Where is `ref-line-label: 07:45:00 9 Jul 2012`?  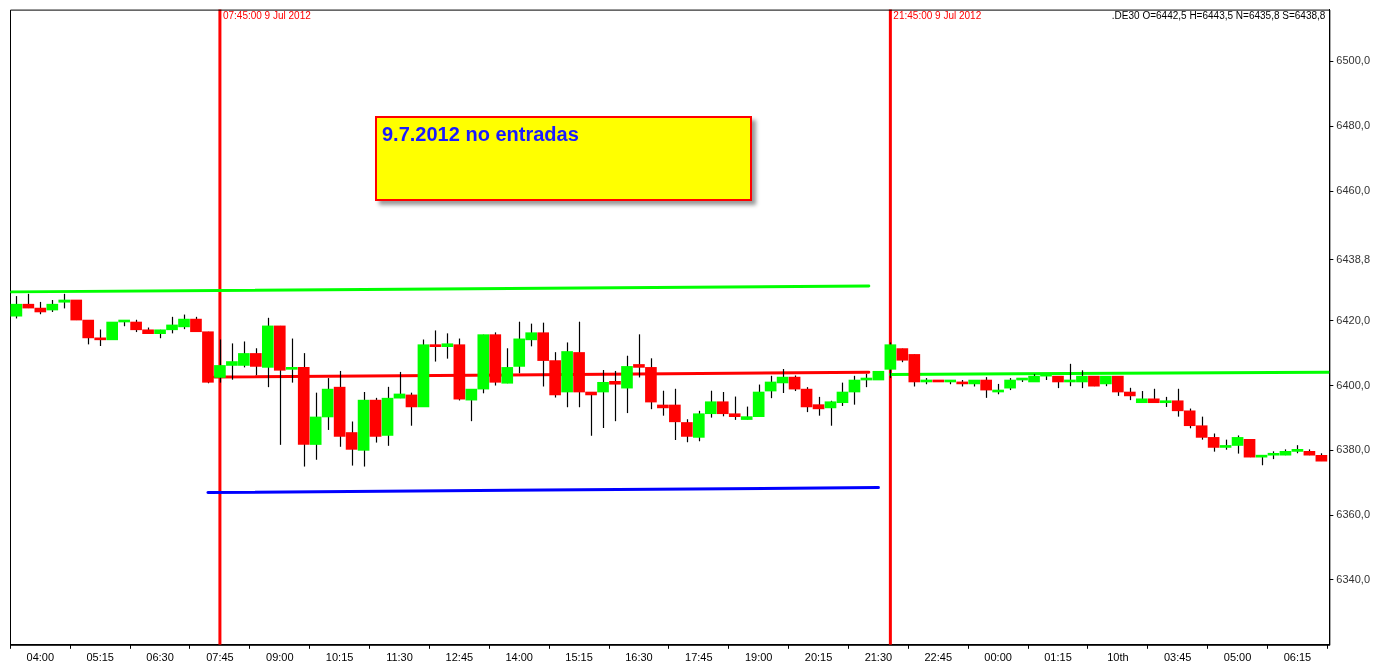 ref-line-label: 07:45:00 9 Jul 2012 is located at coordinates (267, 16).